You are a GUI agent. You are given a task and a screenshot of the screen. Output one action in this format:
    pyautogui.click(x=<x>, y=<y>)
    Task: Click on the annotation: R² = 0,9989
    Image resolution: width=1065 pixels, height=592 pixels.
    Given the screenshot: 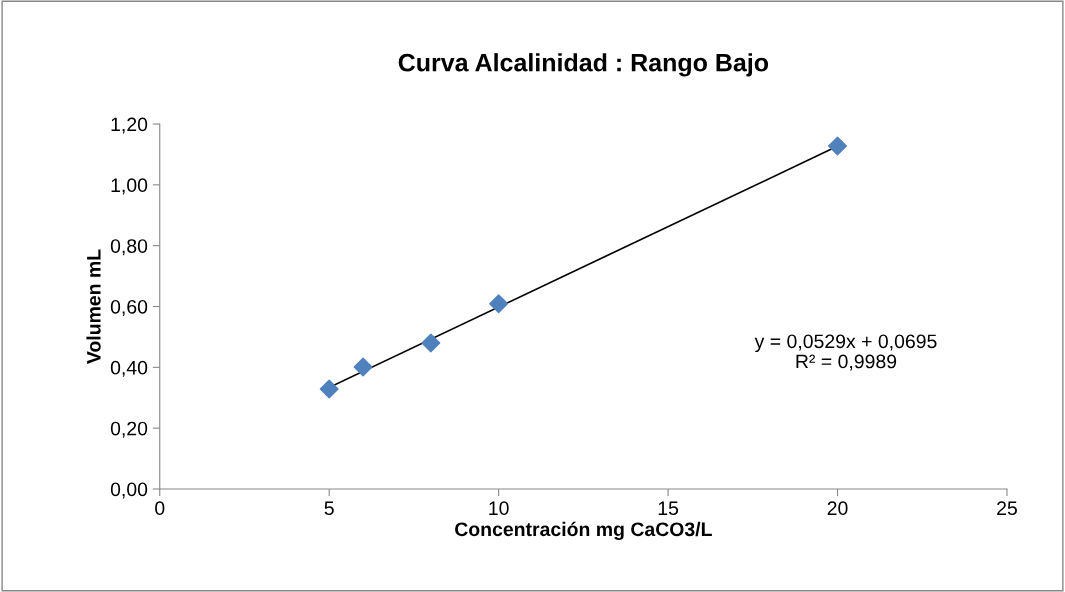 What is the action you would take?
    pyautogui.click(x=846, y=362)
    